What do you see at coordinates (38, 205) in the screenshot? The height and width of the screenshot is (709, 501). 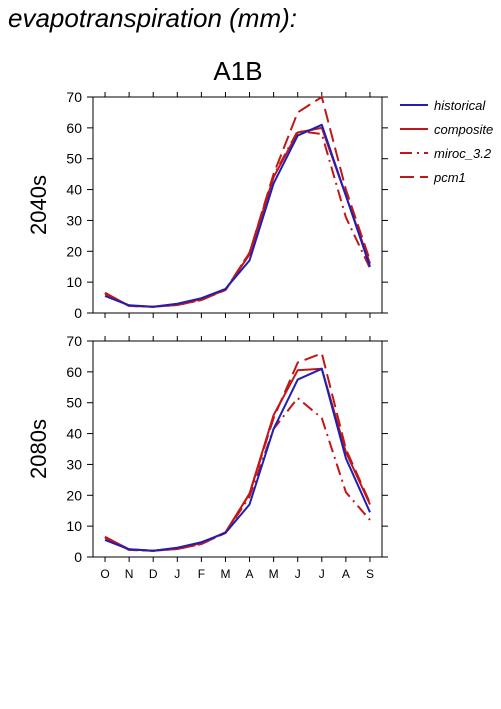 I see `y-axis-label: 2040s` at bounding box center [38, 205].